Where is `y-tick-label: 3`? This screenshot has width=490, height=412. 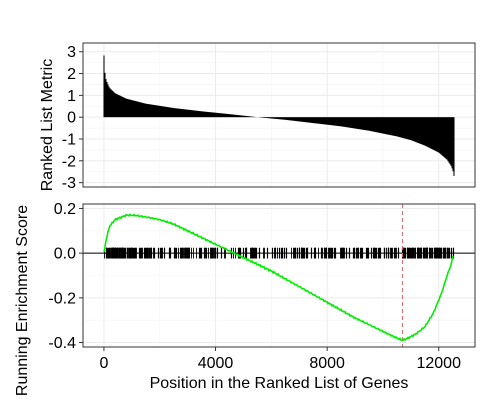
y-tick-label: 3 is located at coordinates (71, 52).